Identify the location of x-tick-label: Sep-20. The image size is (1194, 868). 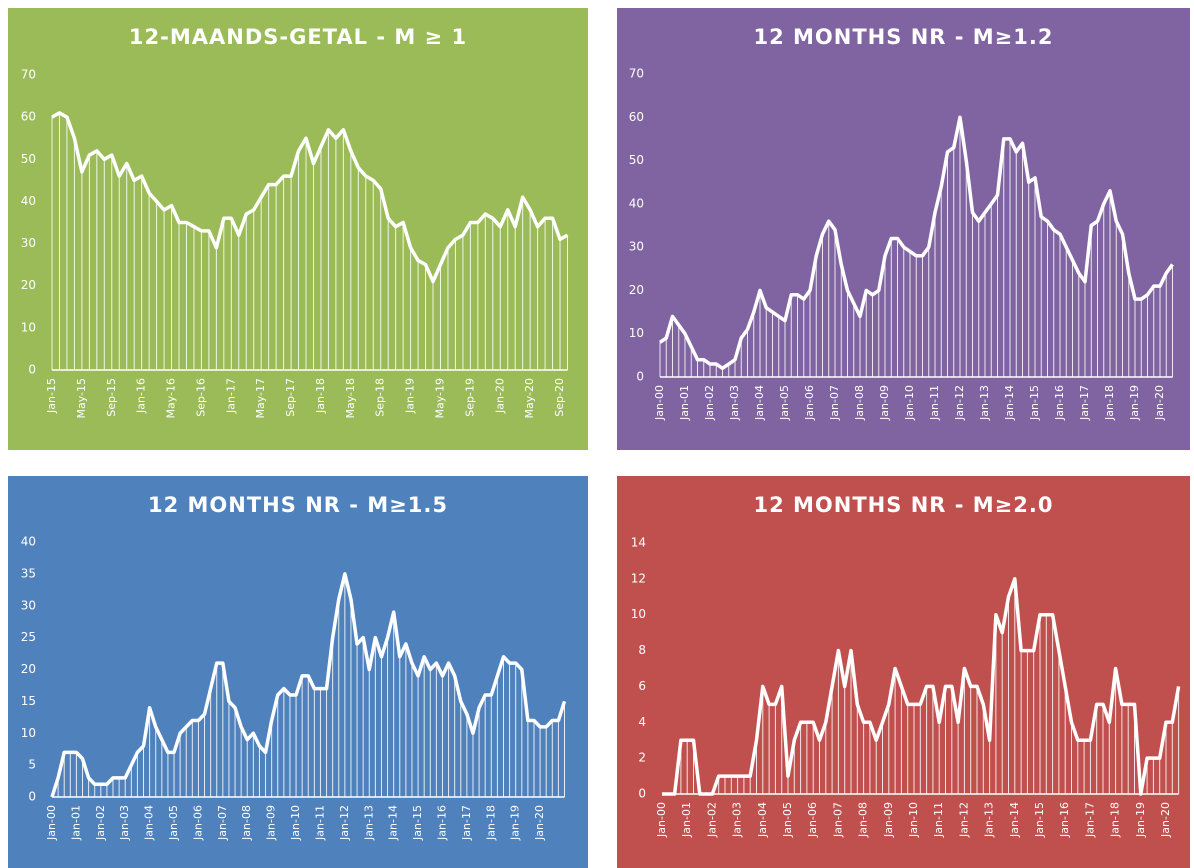
(559, 397).